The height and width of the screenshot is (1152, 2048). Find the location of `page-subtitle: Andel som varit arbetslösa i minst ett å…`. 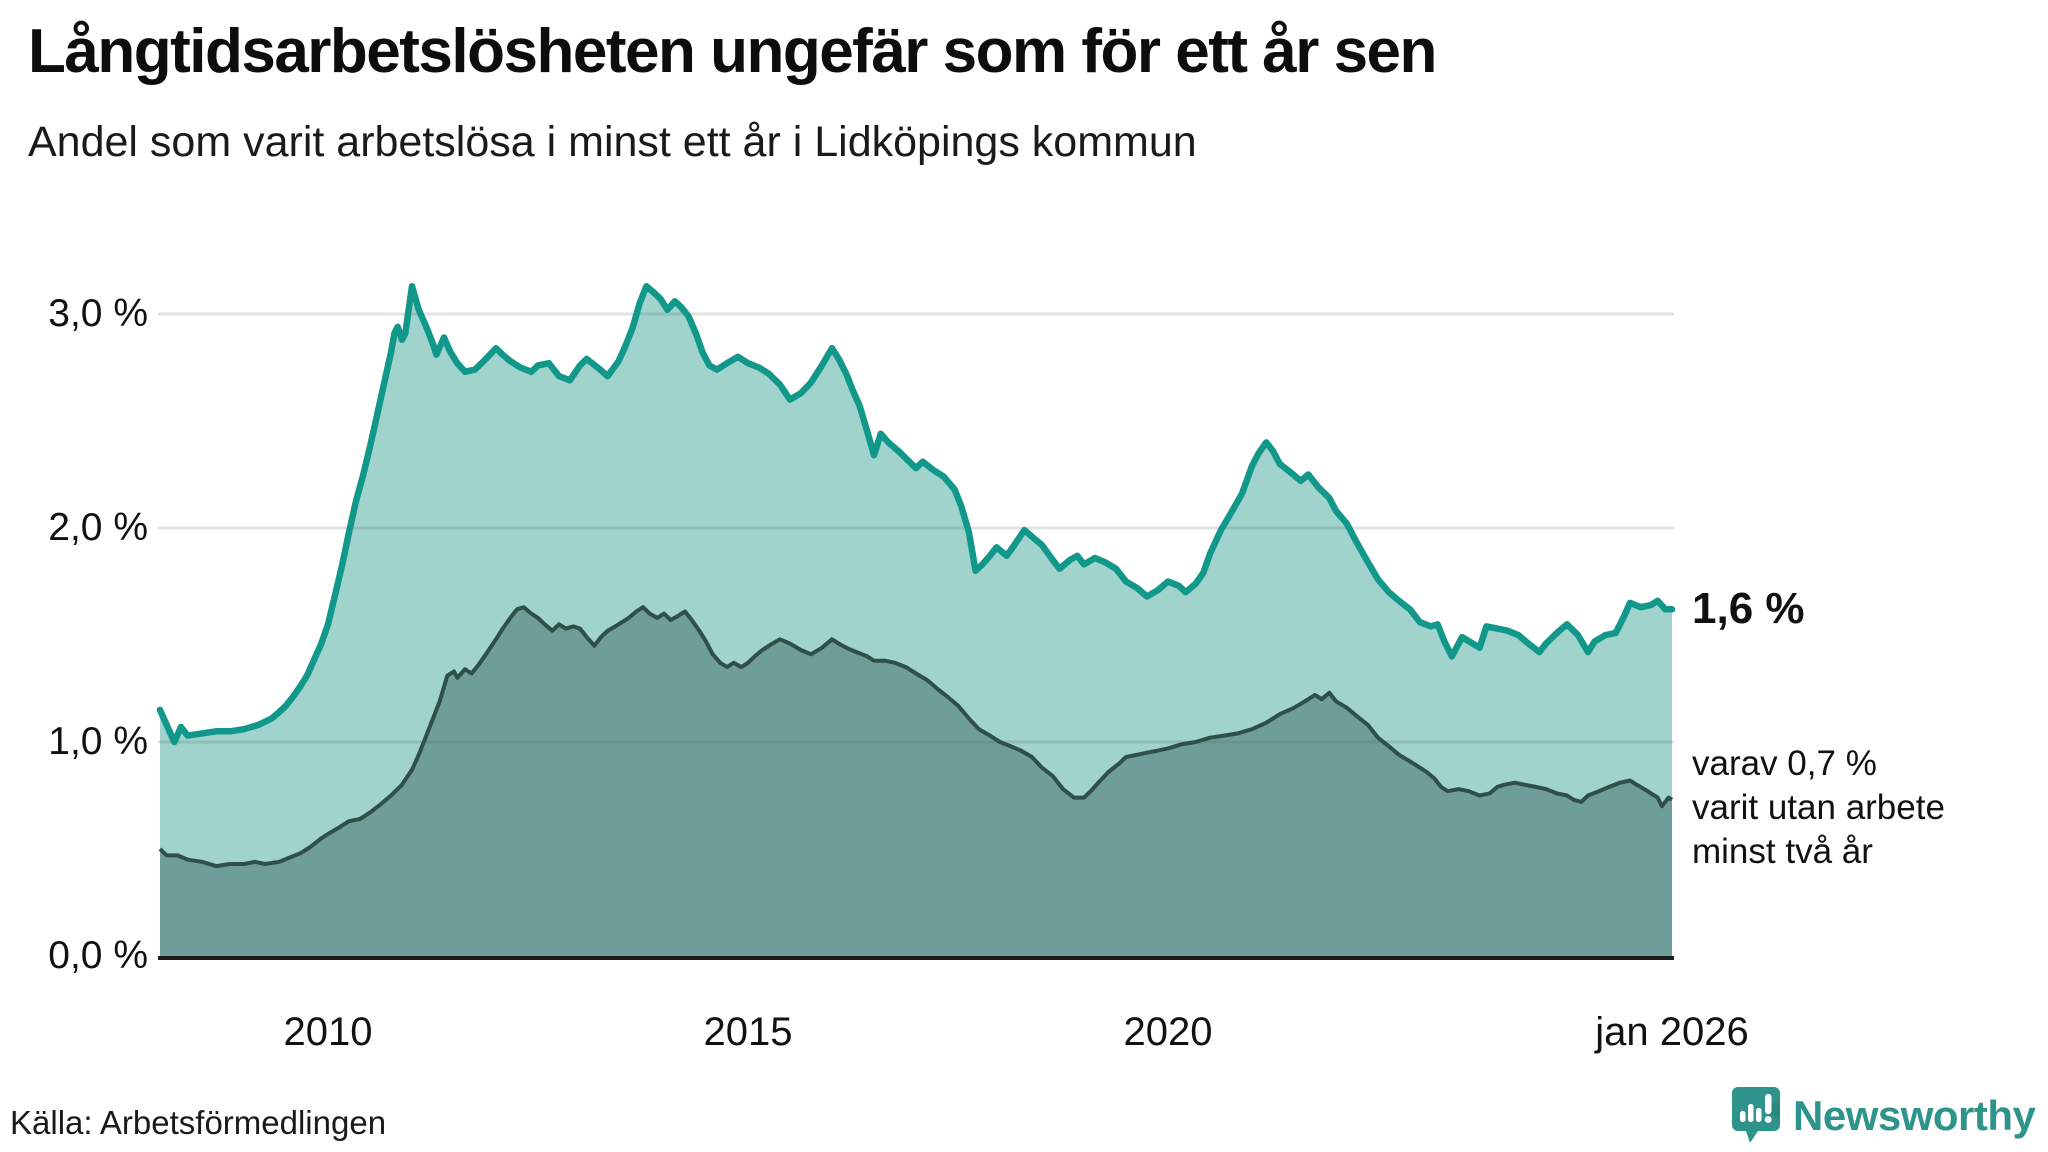

page-subtitle: Andel som varit arbetslösa i minst ett å… is located at coordinates (612, 142).